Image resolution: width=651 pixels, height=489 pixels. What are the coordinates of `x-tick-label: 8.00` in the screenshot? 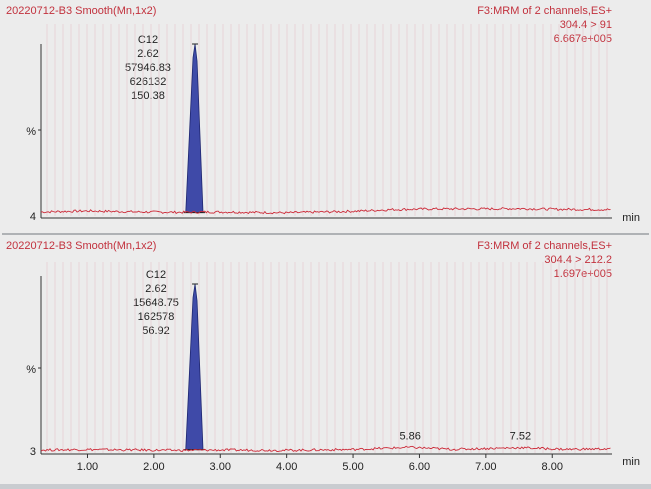 It's located at (552, 467).